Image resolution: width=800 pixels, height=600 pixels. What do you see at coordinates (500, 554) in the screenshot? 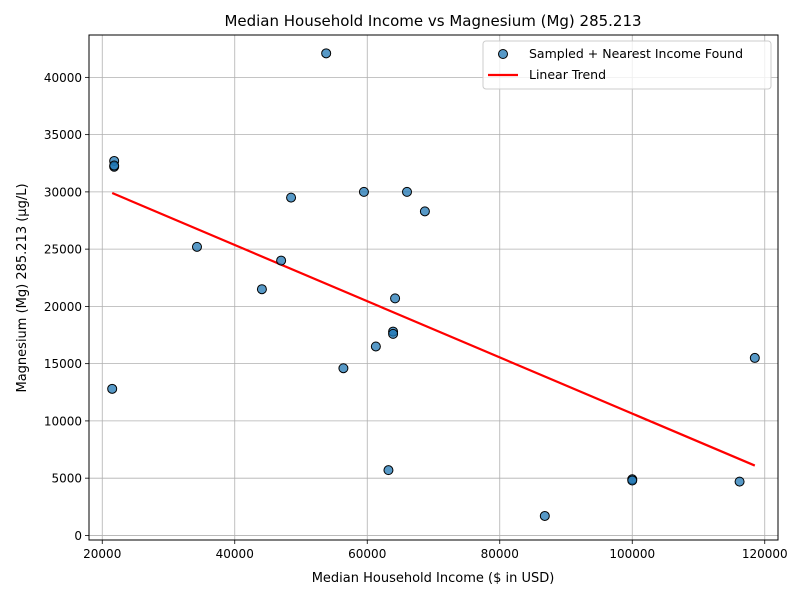
I see `x-tick-label: 80000` at bounding box center [500, 554].